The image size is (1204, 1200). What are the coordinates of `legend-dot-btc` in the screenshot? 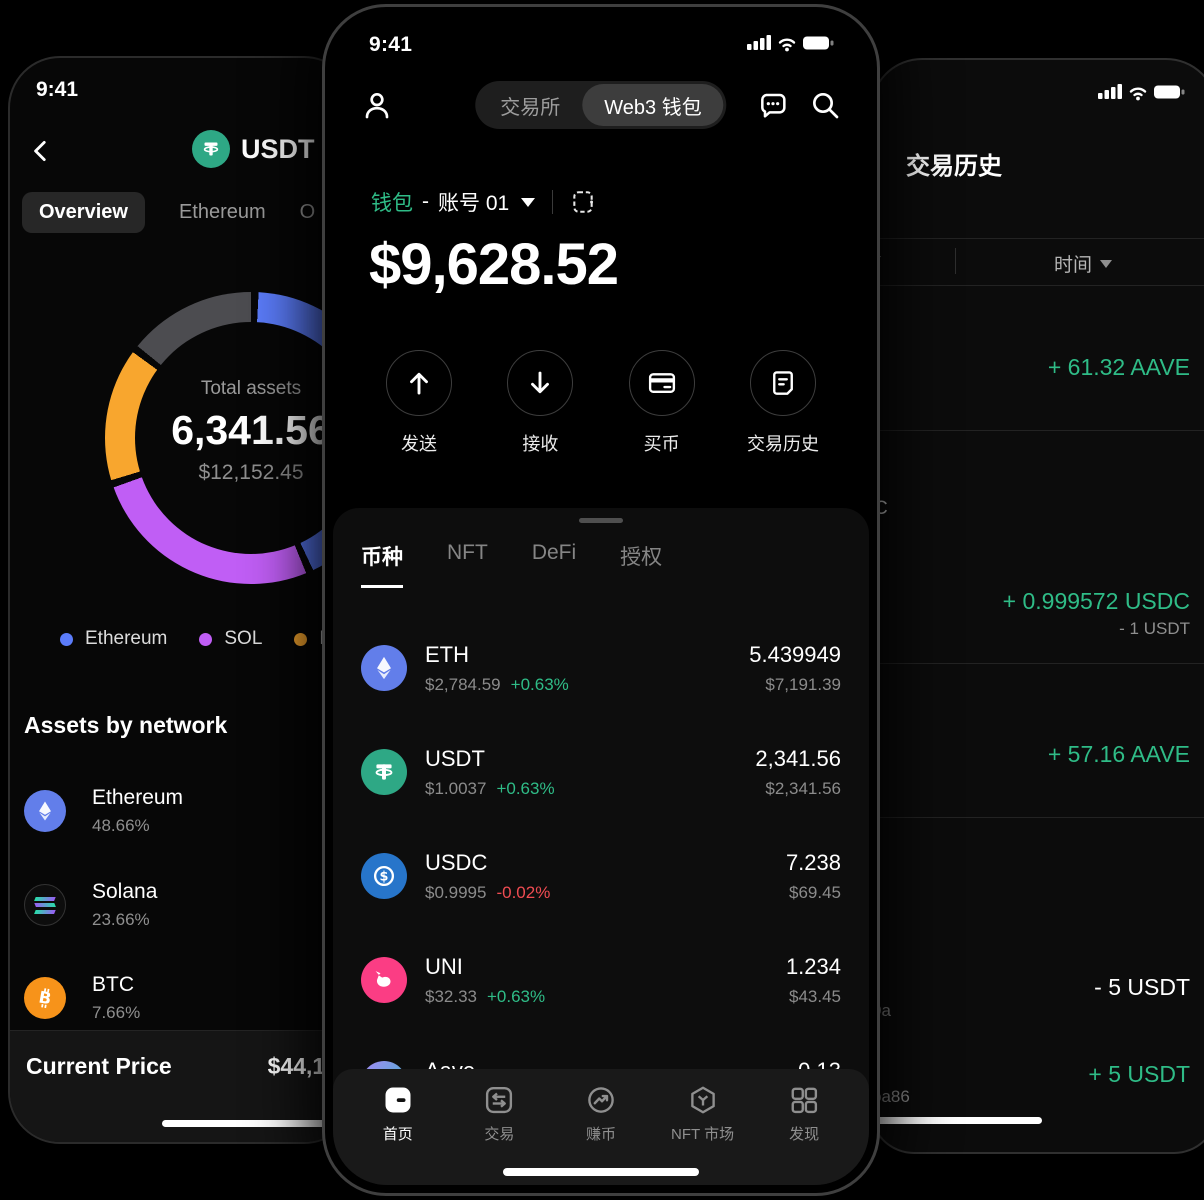 It's located at (301, 639).